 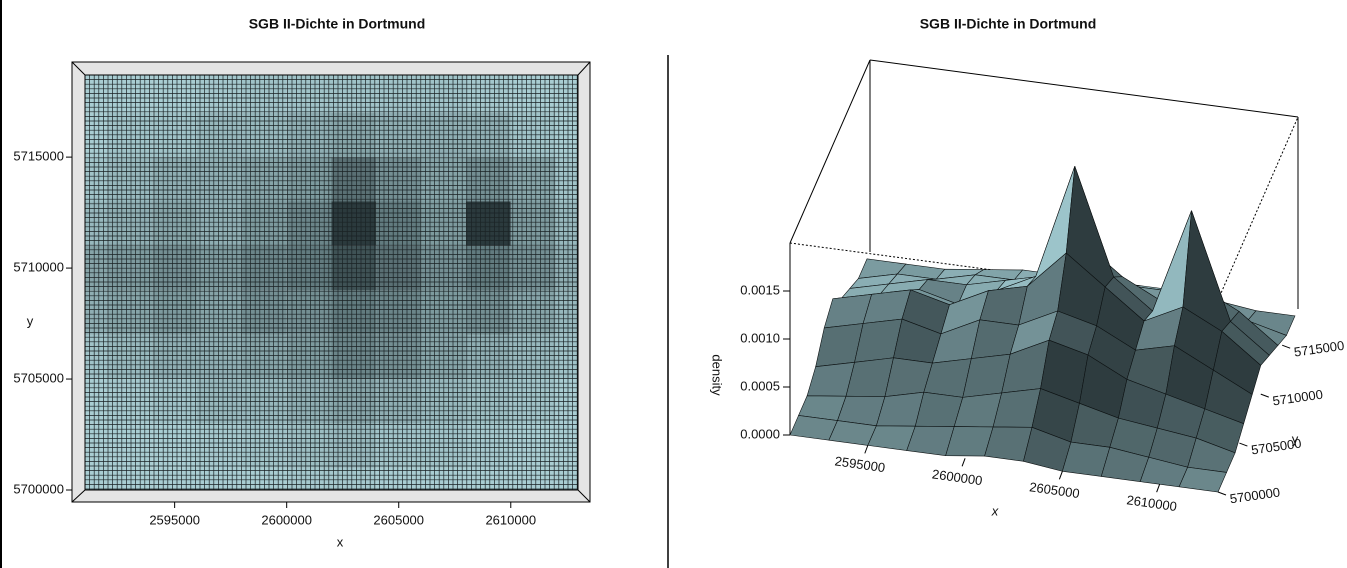 What do you see at coordinates (1008, 24) in the screenshot?
I see `right-title: SGB II-Dichte in Dortmund` at bounding box center [1008, 24].